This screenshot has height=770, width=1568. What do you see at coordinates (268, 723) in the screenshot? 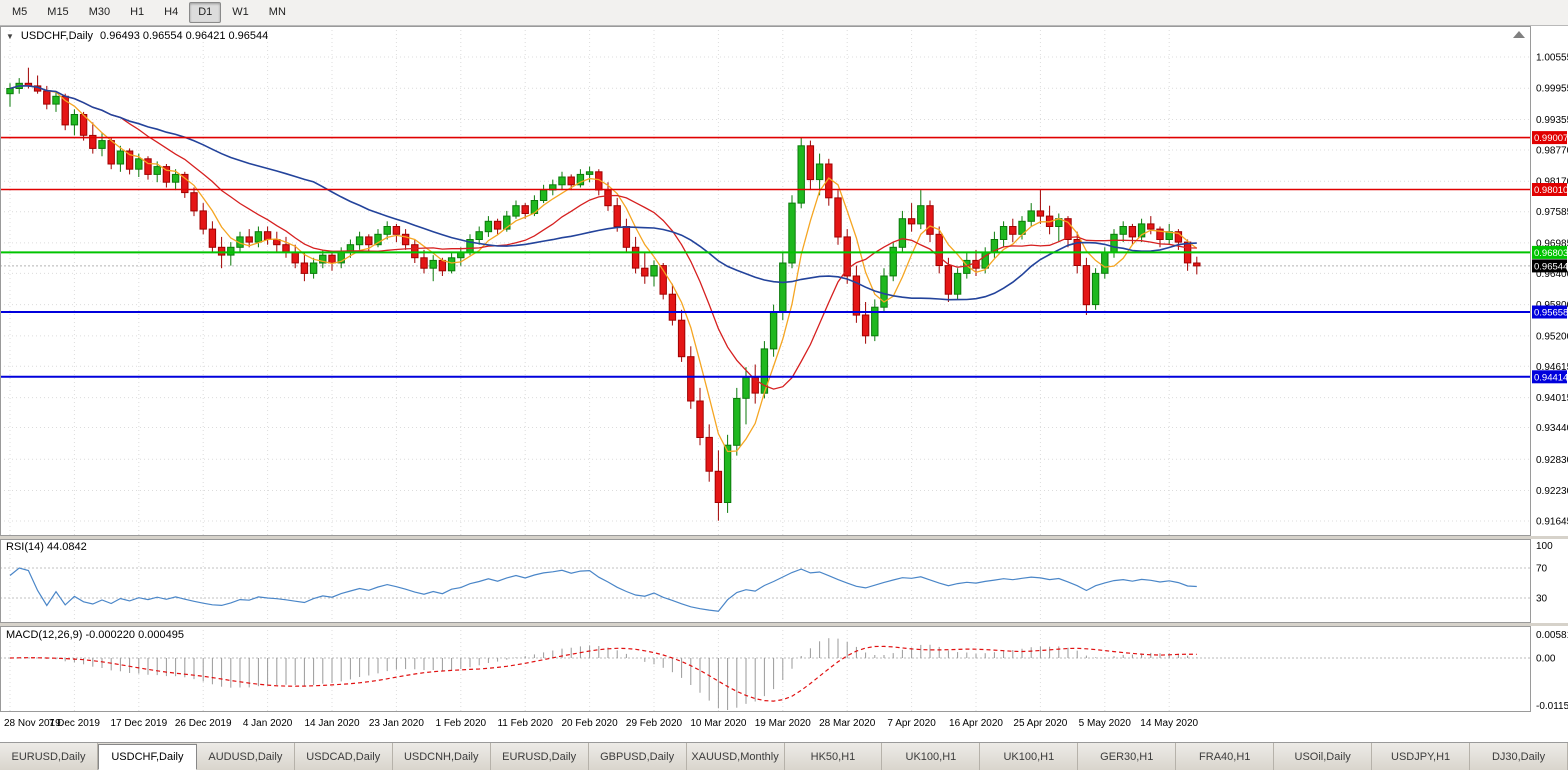
I see `date-axis-label: 4 Jan 2020` at bounding box center [268, 723].